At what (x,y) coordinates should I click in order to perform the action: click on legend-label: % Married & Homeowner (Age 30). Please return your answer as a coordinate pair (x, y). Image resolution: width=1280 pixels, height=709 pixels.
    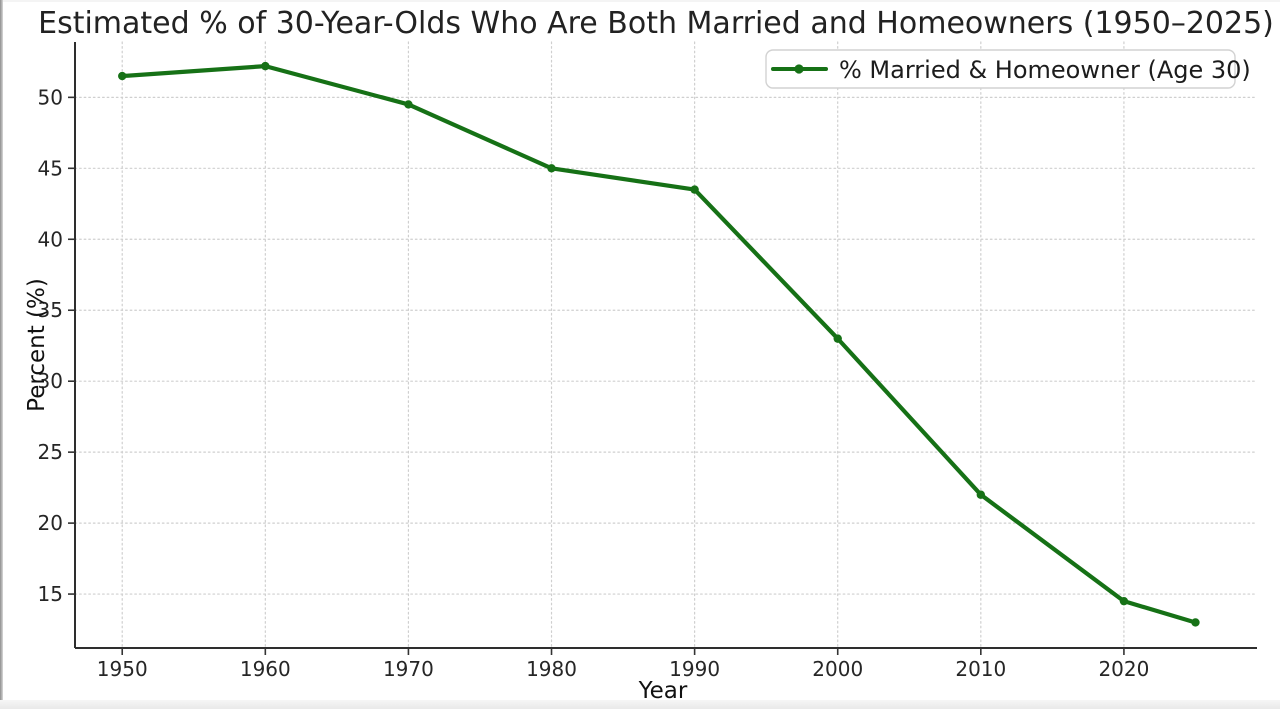
    Looking at the image, I should click on (1045, 70).